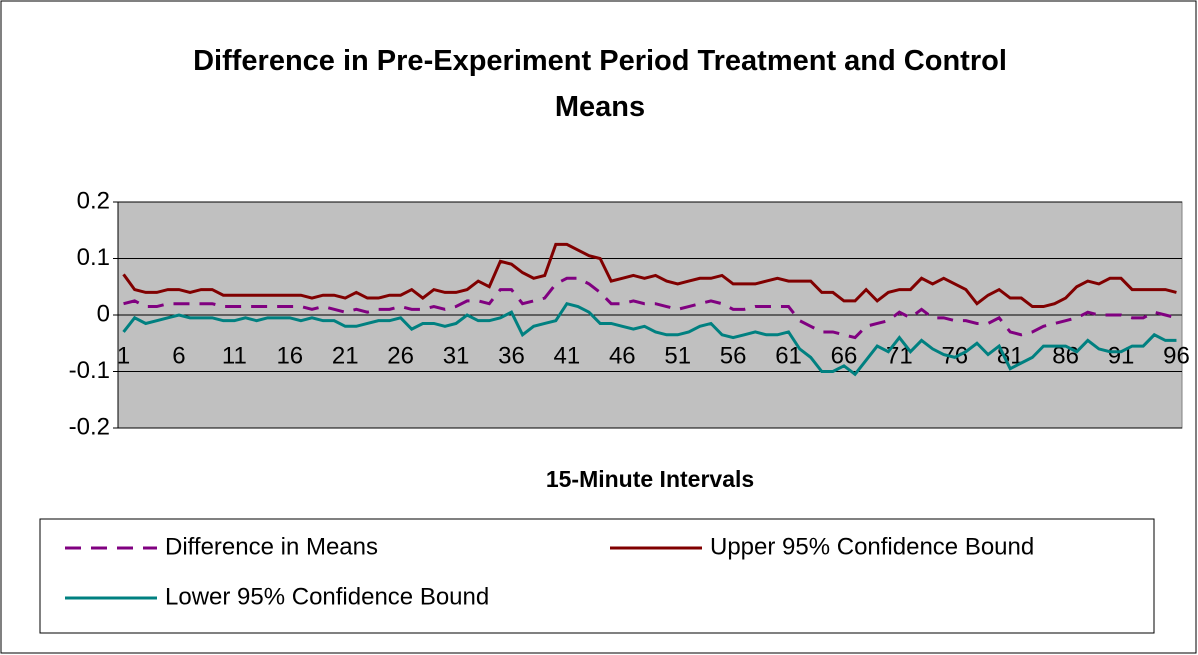 The height and width of the screenshot is (655, 1198). I want to click on x-tick-label: 71, so click(899, 355).